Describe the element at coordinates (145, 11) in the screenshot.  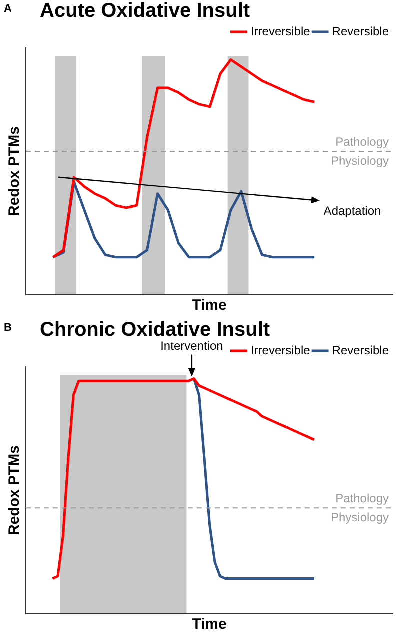
I see `chart-title: Acute Oxidative Insult` at that location.